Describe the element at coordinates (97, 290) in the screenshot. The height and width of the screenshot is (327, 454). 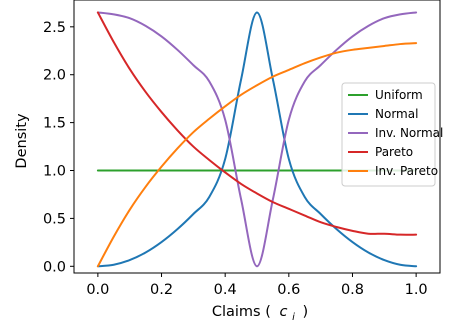
I see `x-tick-label: 0.0` at that location.